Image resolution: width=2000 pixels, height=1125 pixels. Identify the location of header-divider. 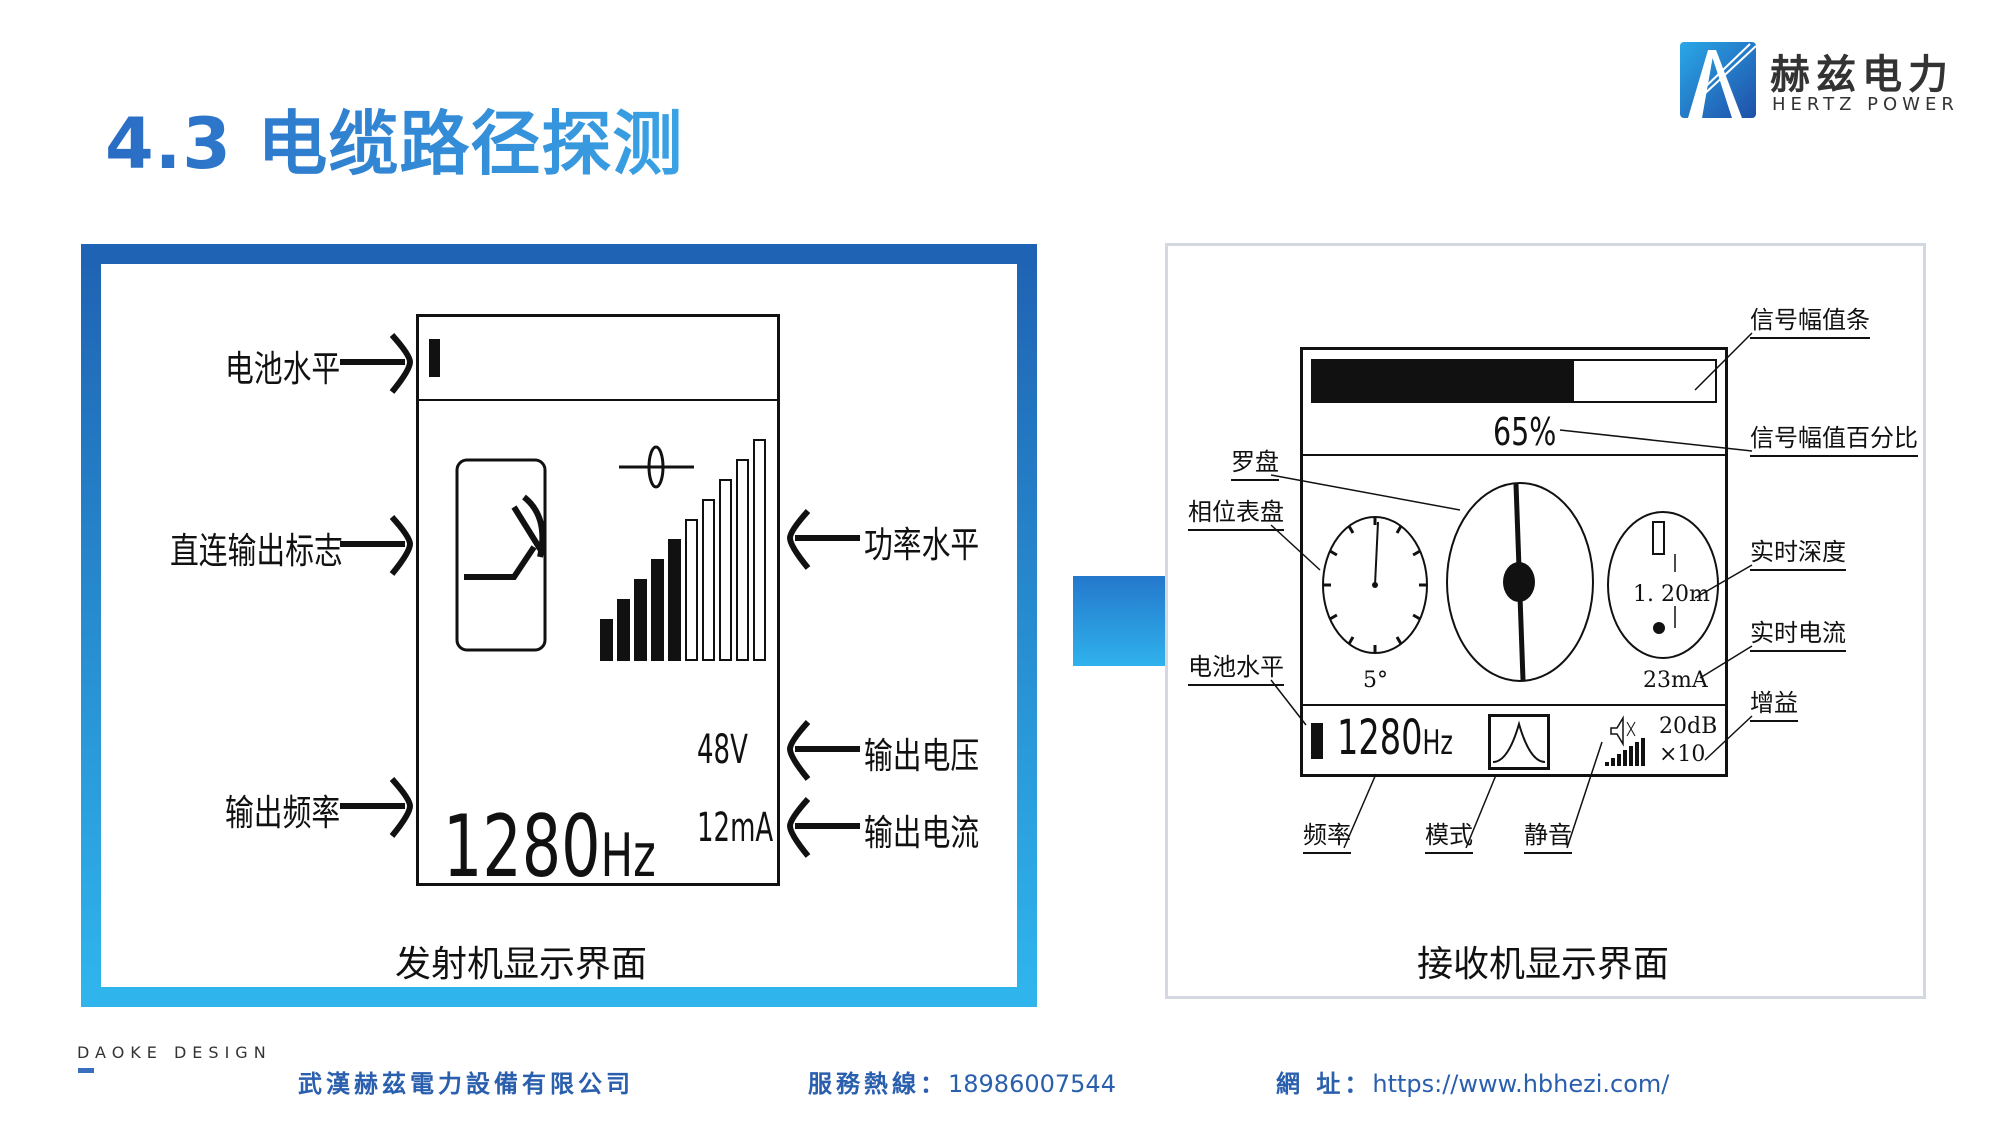
(598, 400).